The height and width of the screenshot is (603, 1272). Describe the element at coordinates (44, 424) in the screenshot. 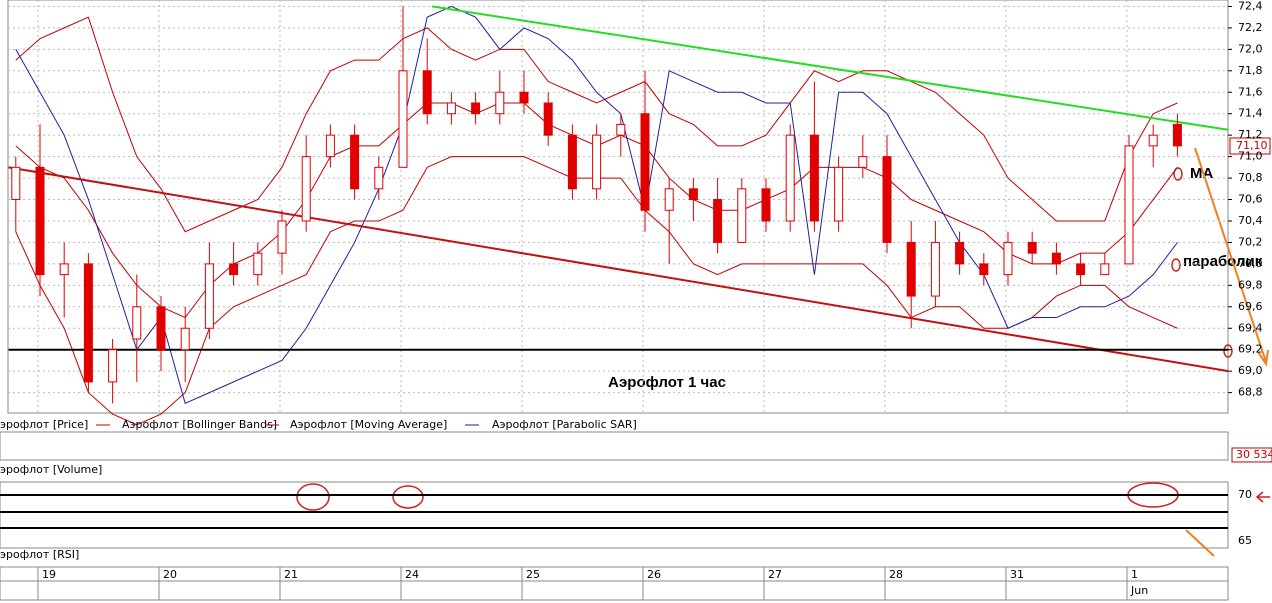

I see `legend-price: эрофлот [Price]` at that location.